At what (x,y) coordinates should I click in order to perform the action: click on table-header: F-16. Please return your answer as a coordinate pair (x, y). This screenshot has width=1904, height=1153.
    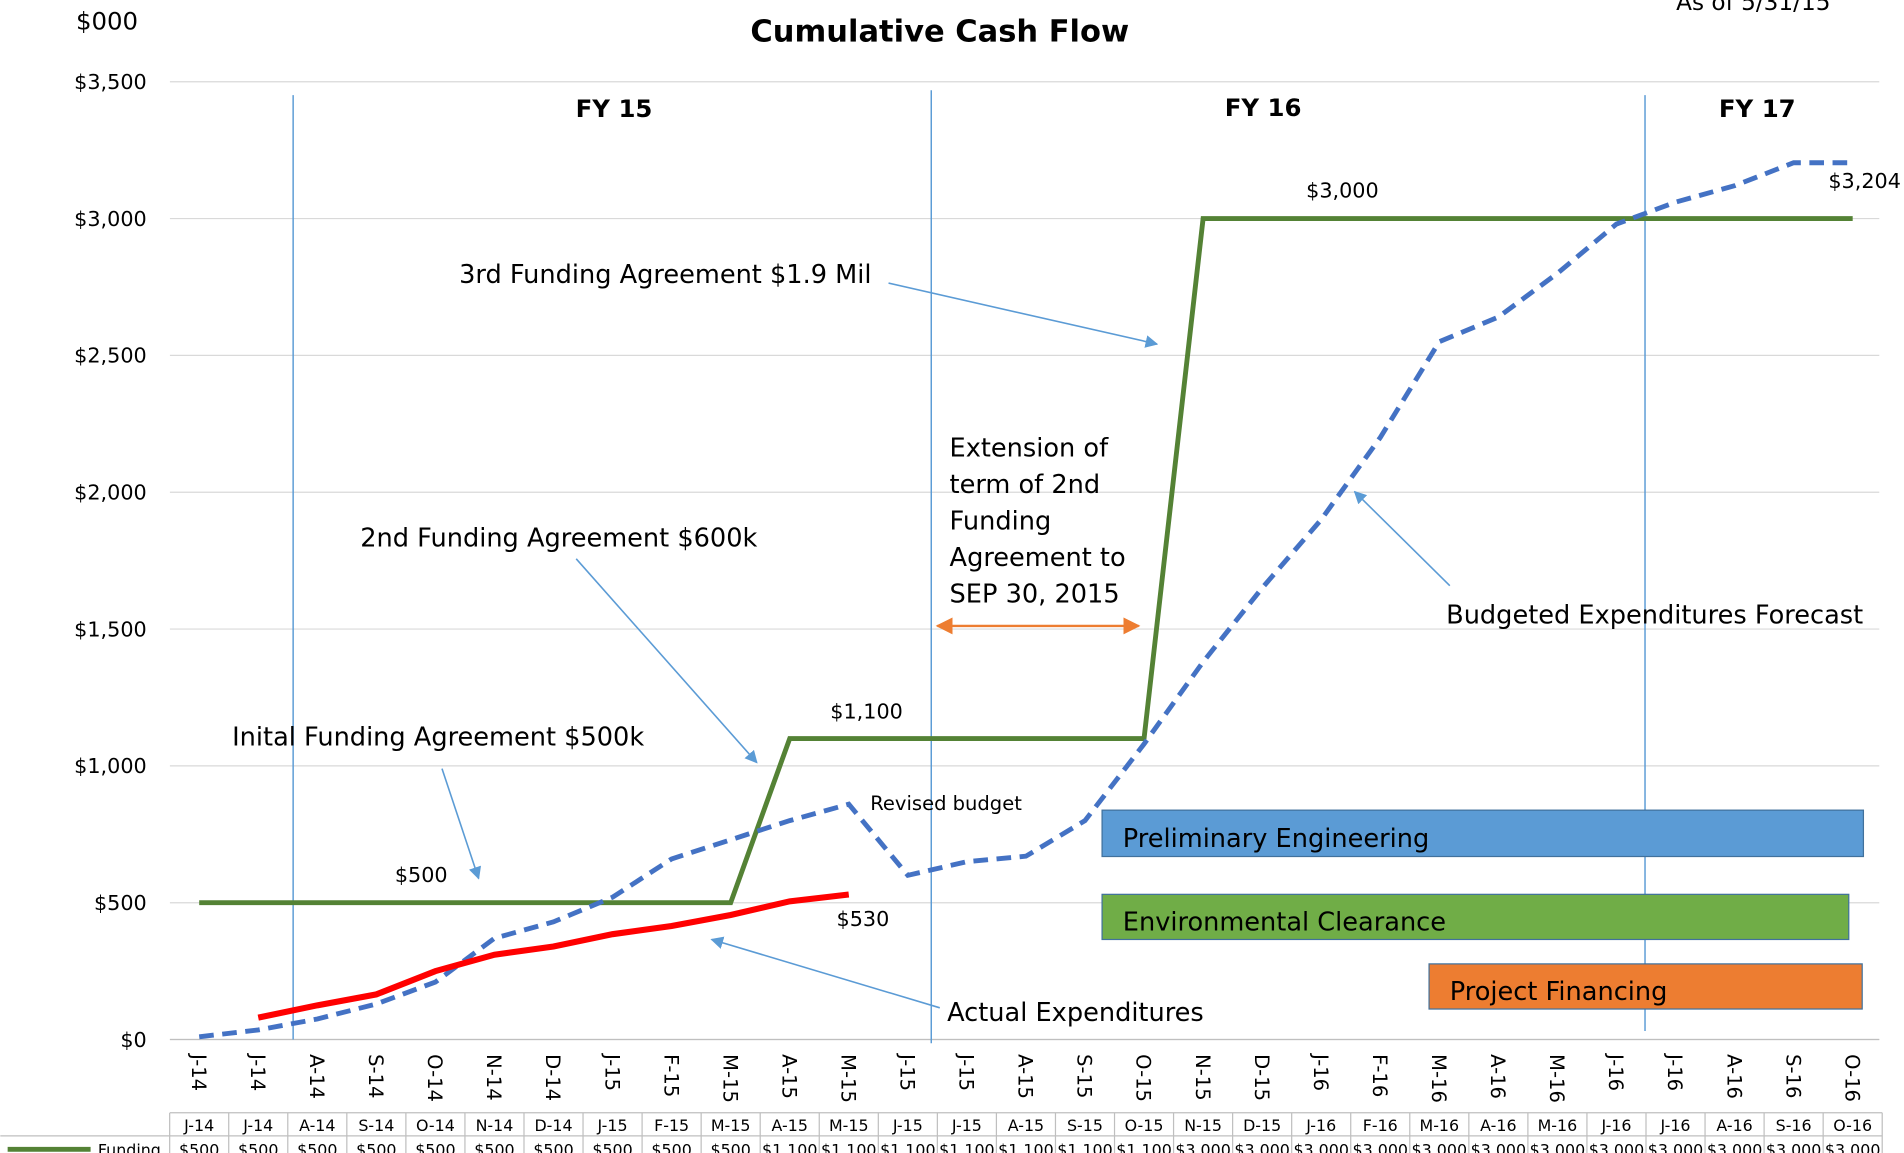
    Looking at the image, I should click on (1380, 1125).